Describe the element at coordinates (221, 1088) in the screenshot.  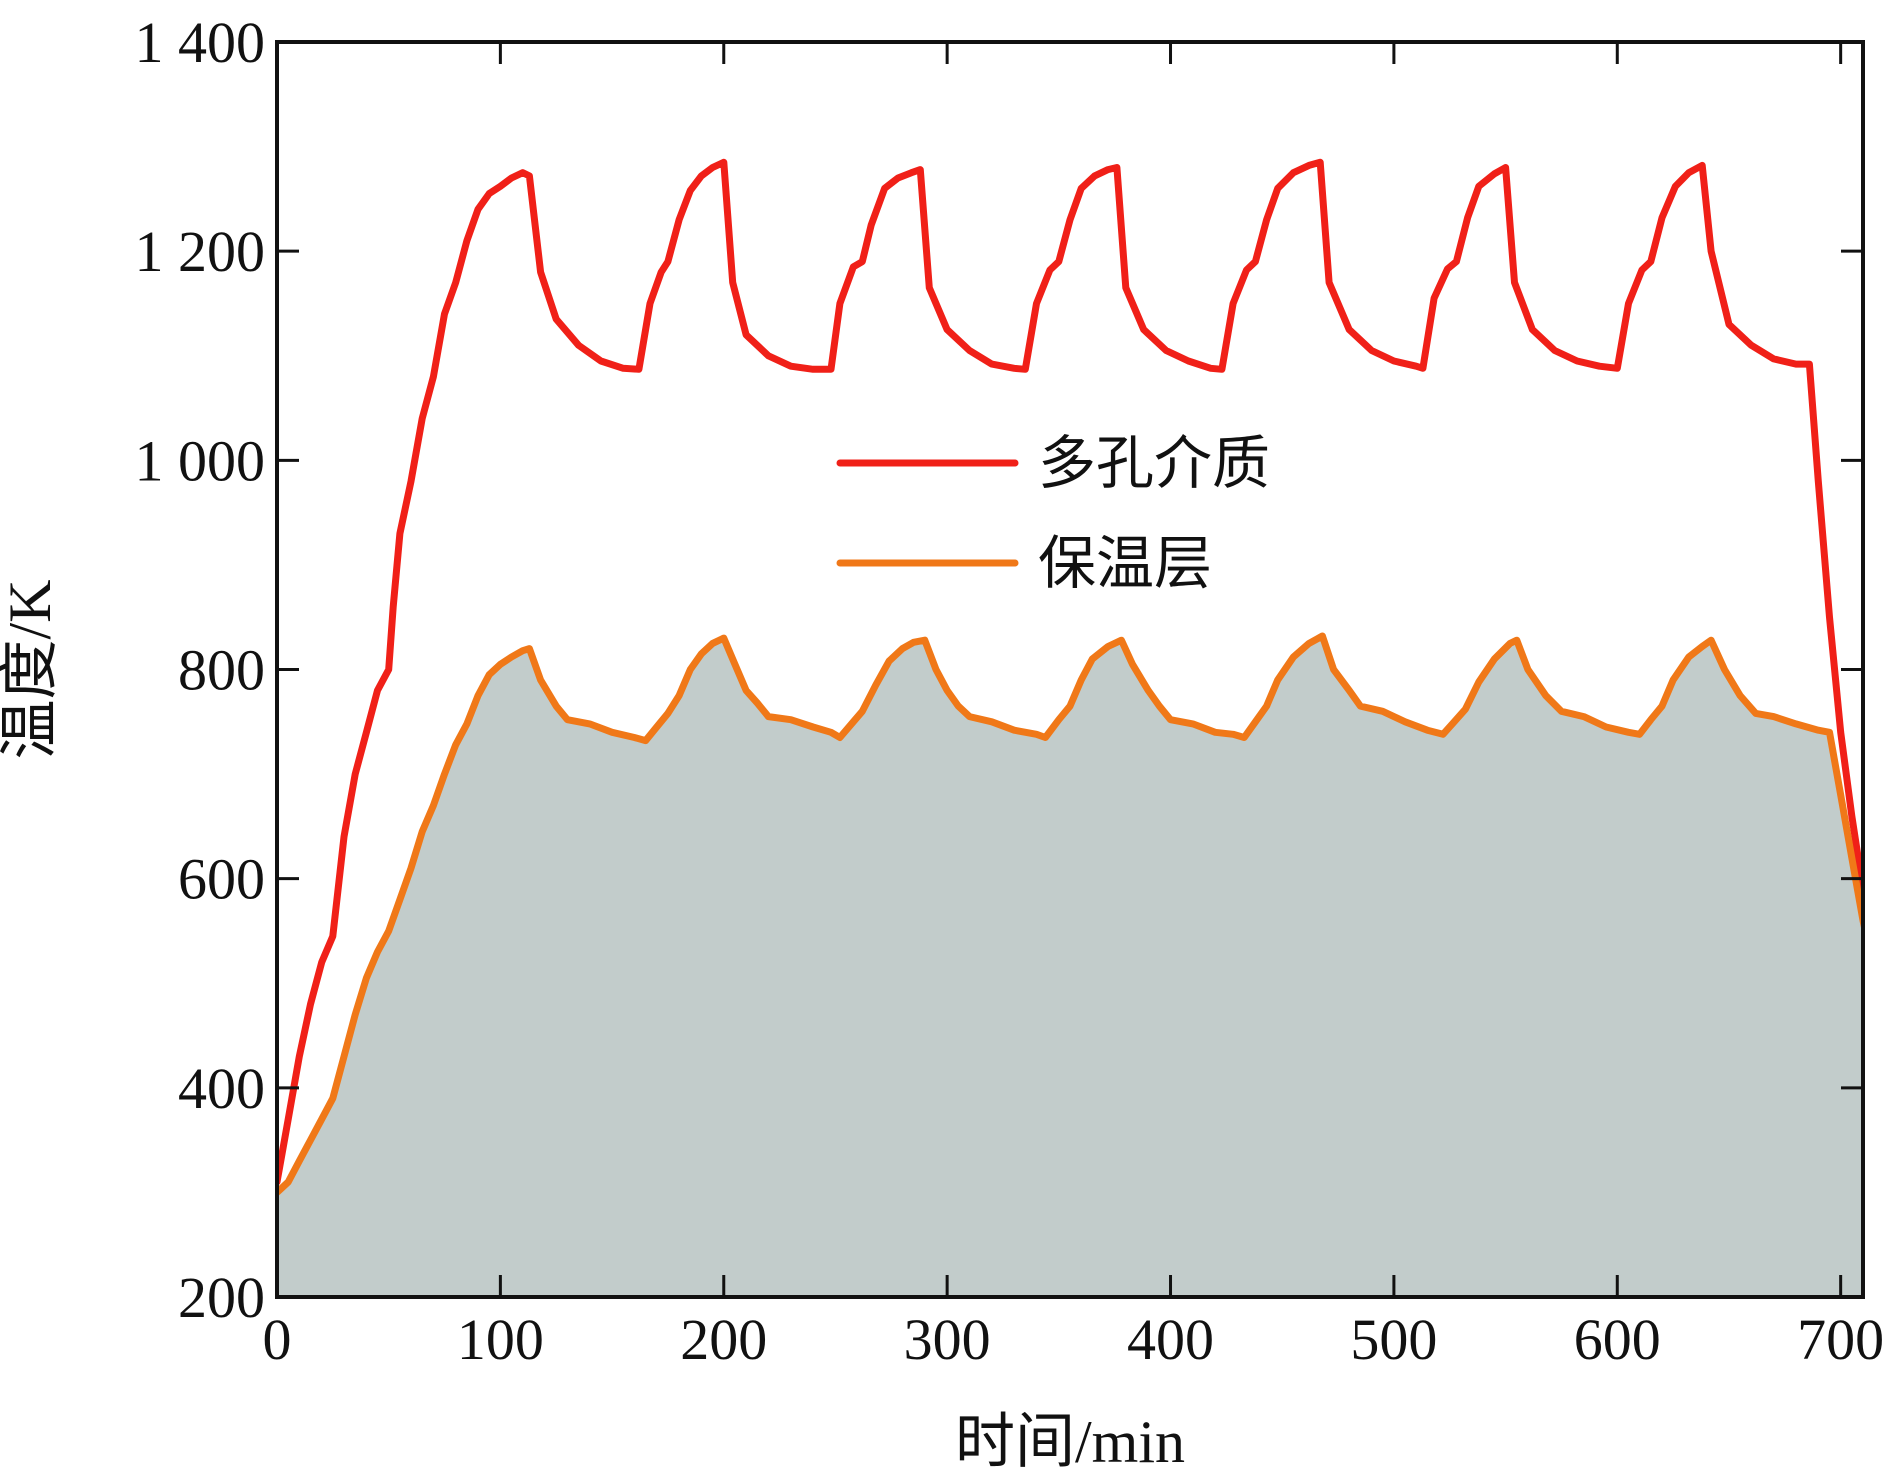
I see `y-tick-label: 400` at that location.